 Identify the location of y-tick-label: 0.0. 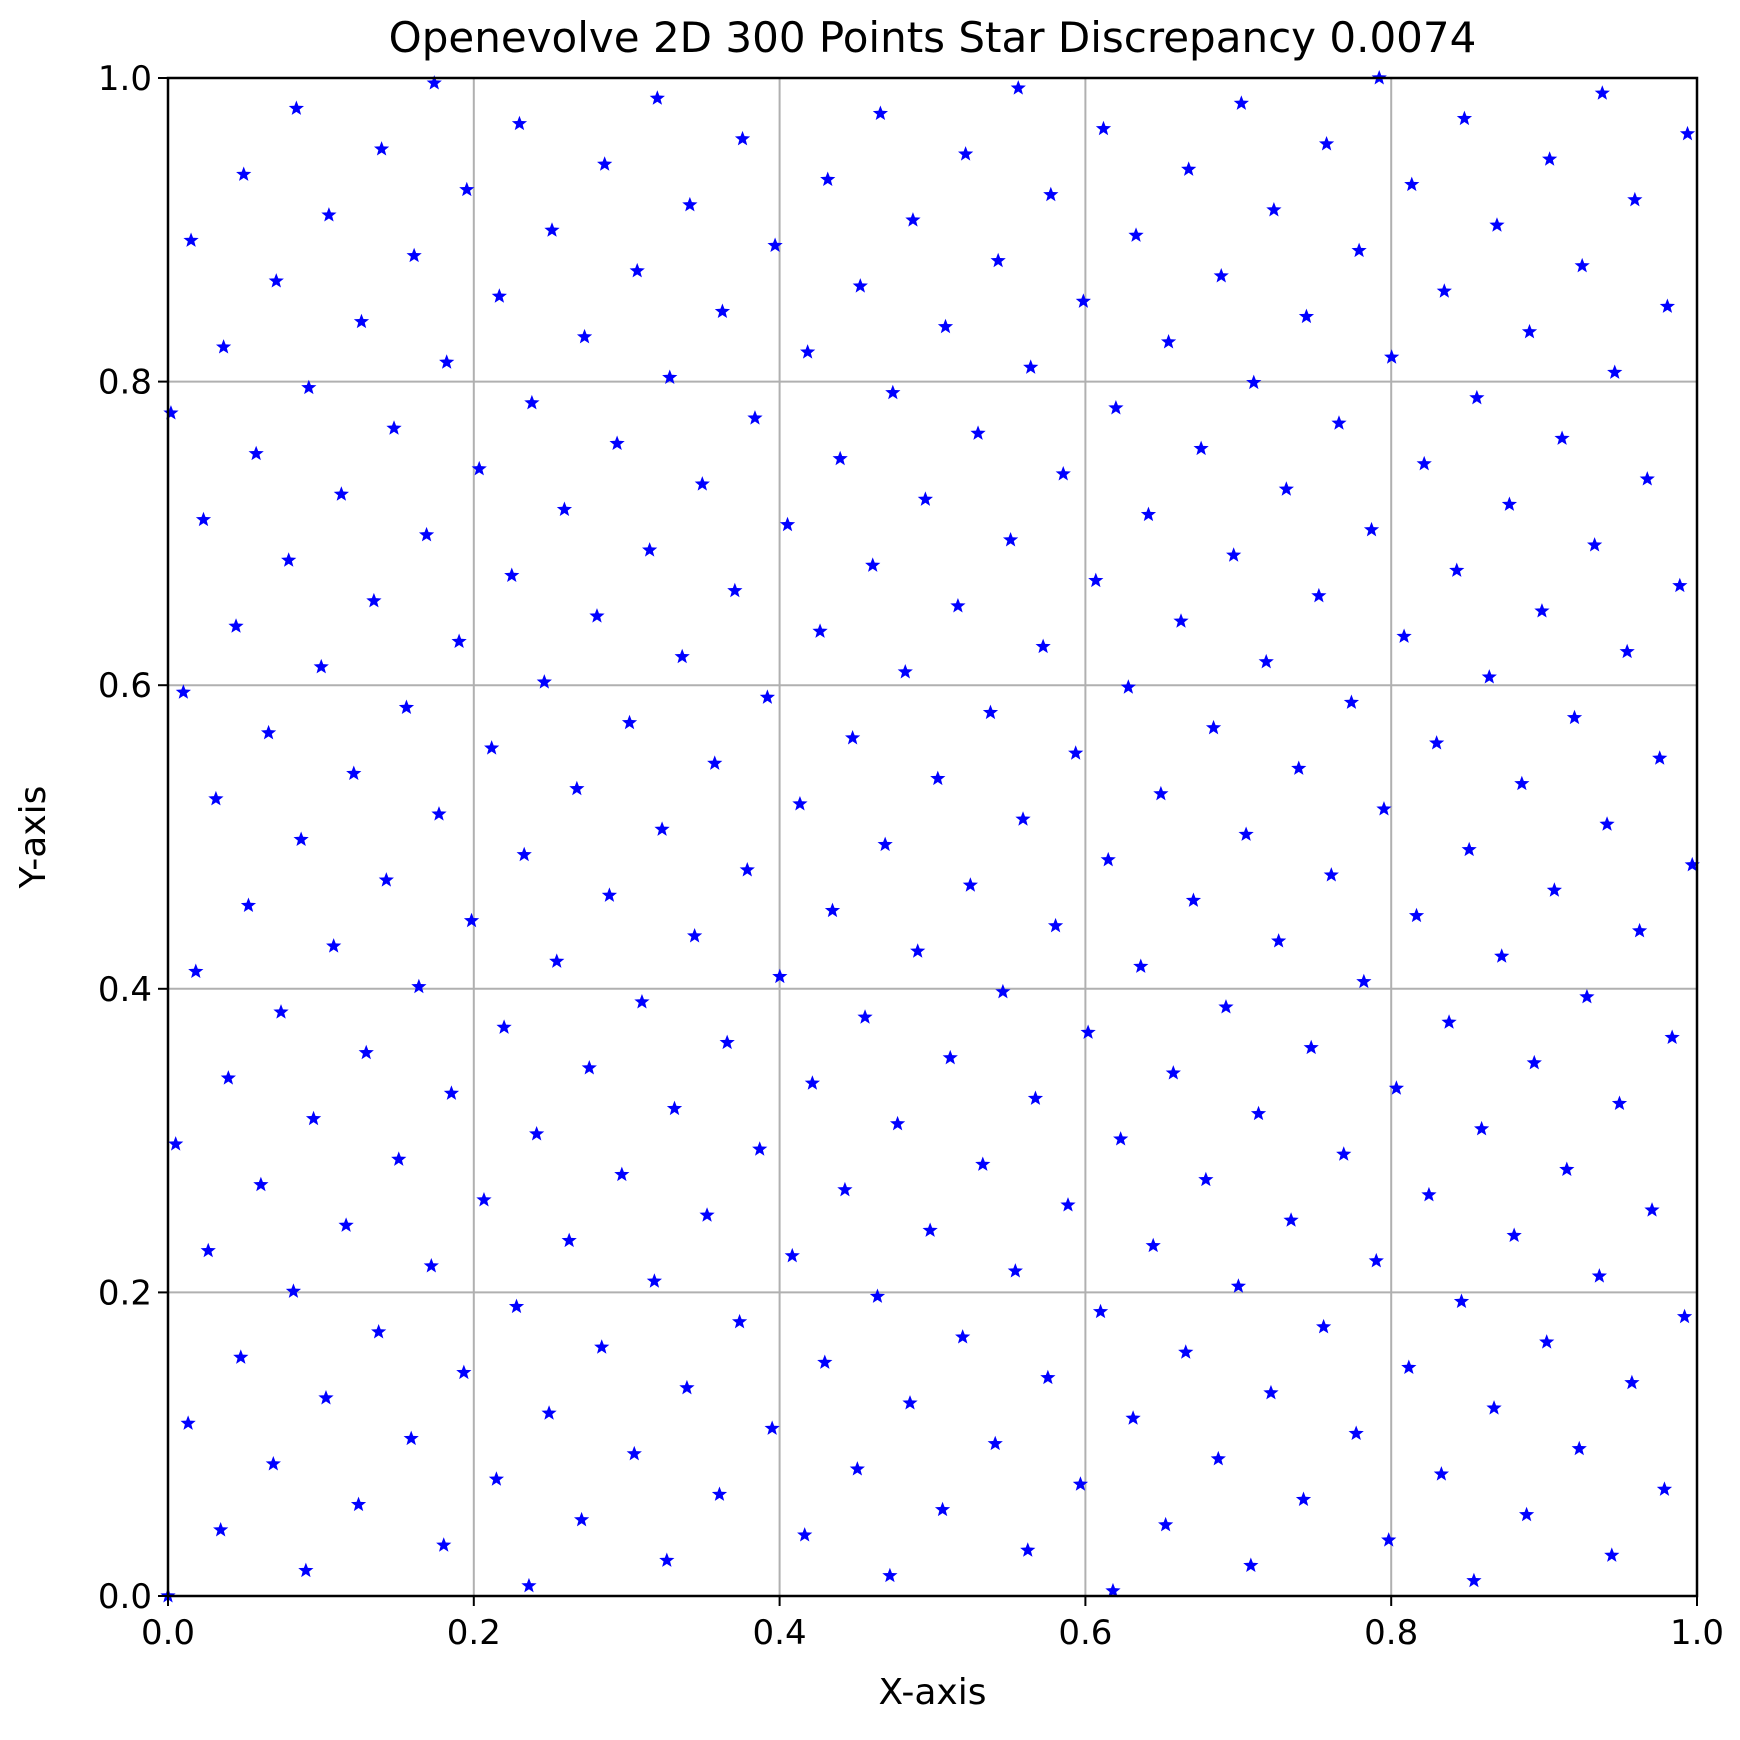
(125, 1597).